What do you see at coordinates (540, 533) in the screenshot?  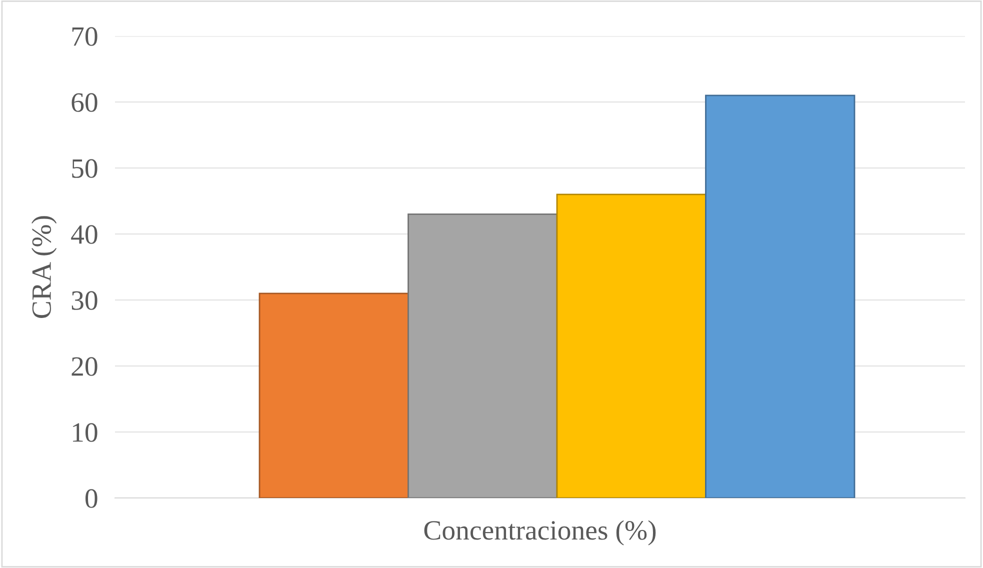 I see `x-axis-title: Concentraciones (%)` at bounding box center [540, 533].